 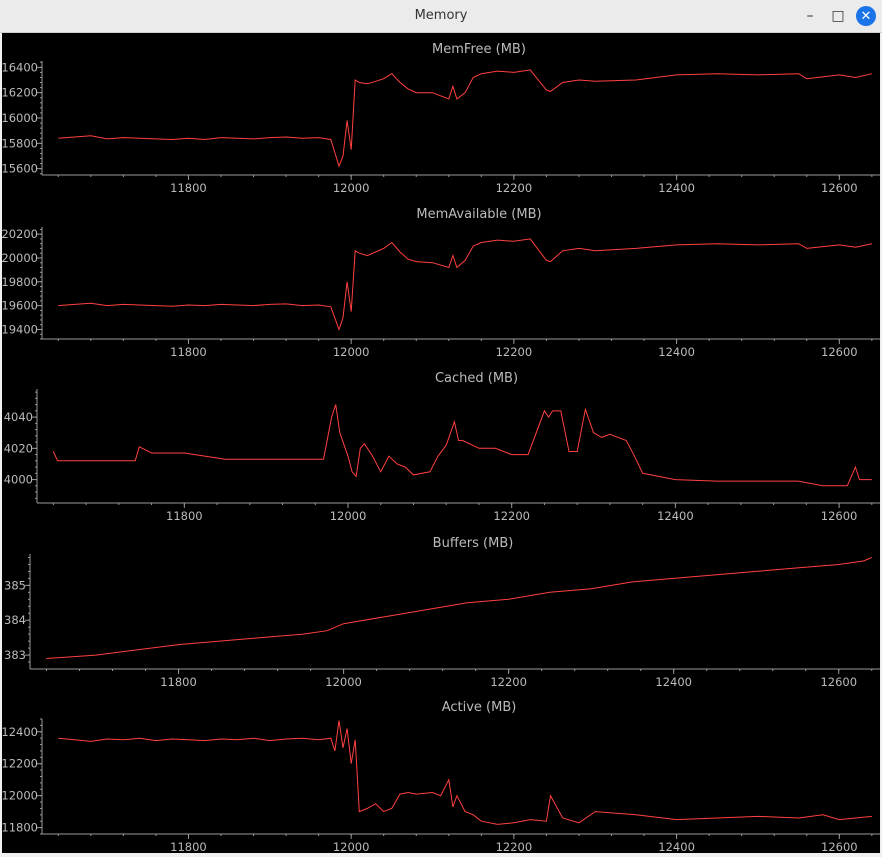 I want to click on y-tick-label: 4000, so click(x=18, y=480).